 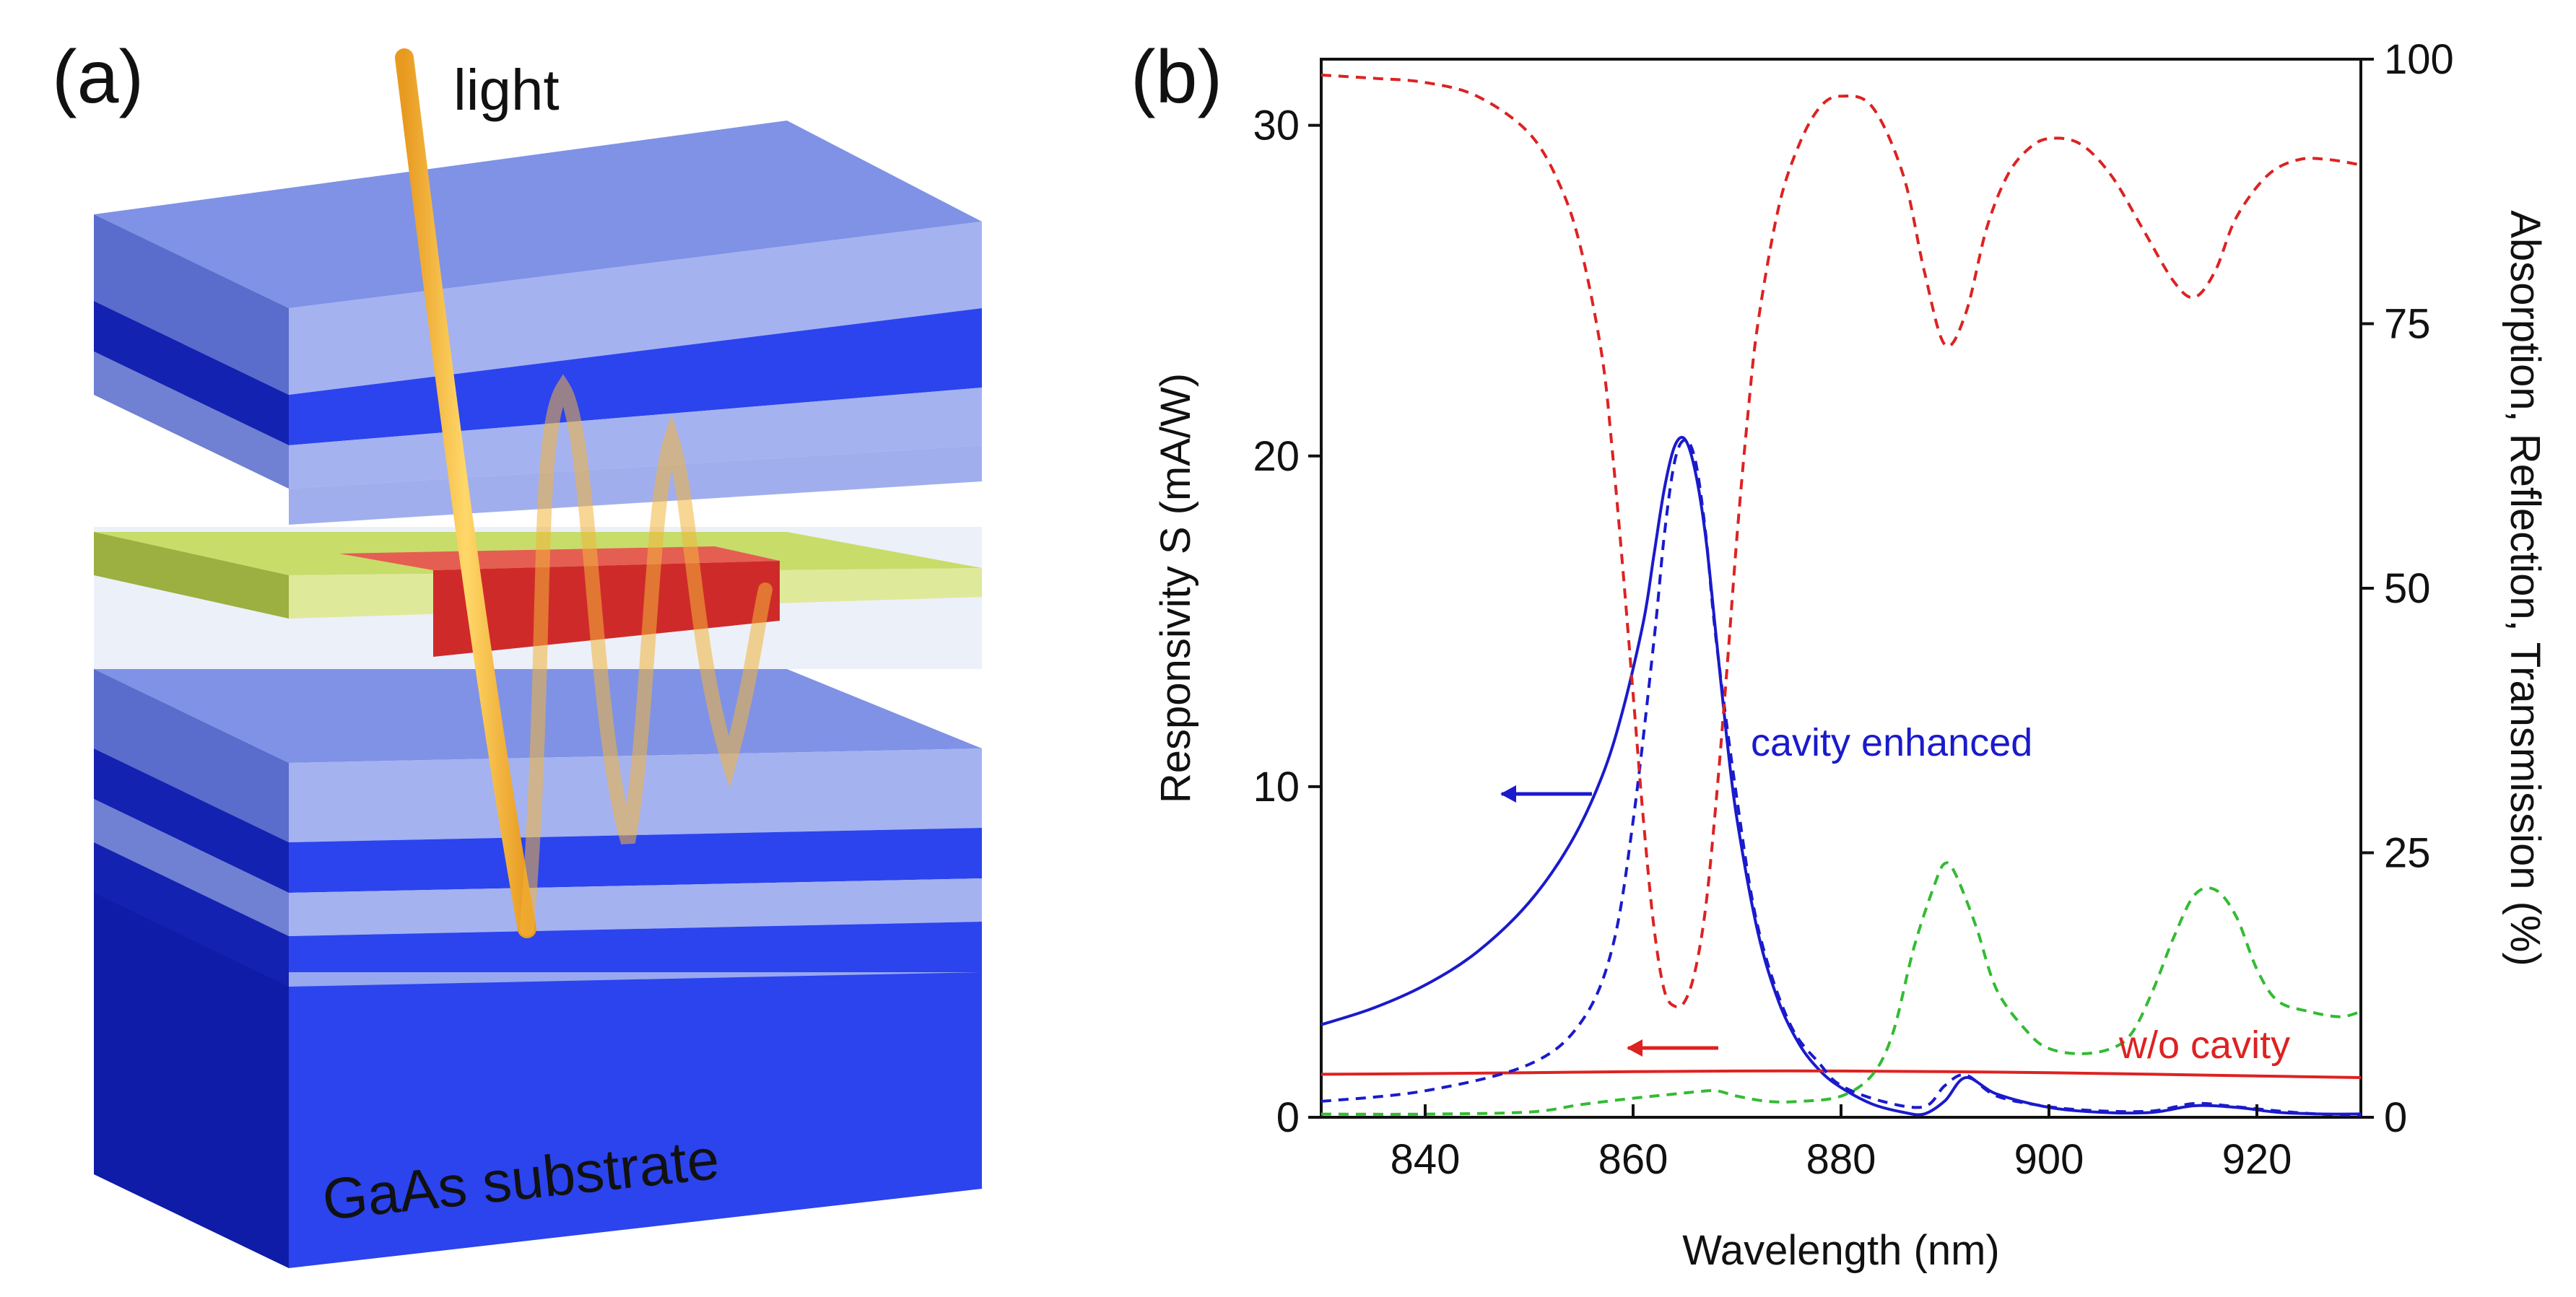 I want to click on panel-b-label: (b), so click(x=1176, y=77).